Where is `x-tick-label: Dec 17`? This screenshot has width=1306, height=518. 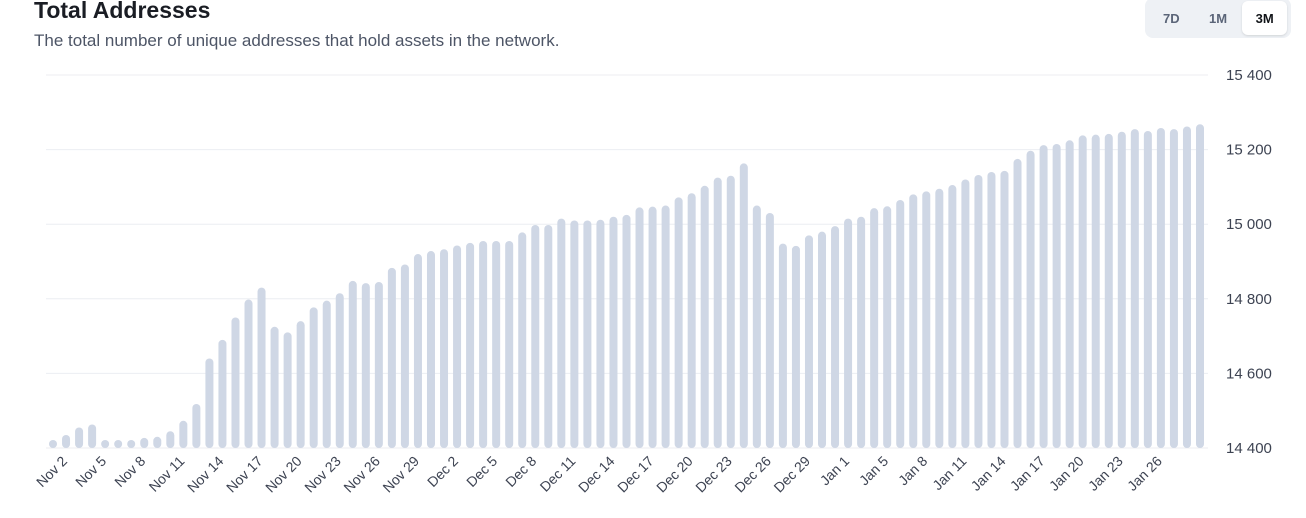 x-tick-label: Dec 17 is located at coordinates (635, 474).